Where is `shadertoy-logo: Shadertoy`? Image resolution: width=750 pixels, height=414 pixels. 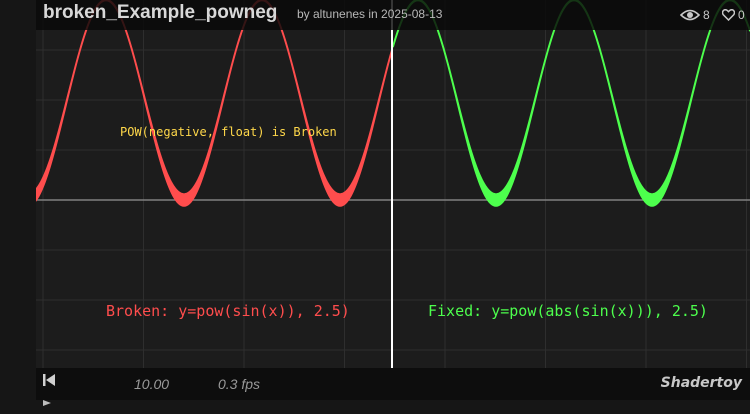
shadertoy-logo: Shadertoy is located at coordinates (701, 383).